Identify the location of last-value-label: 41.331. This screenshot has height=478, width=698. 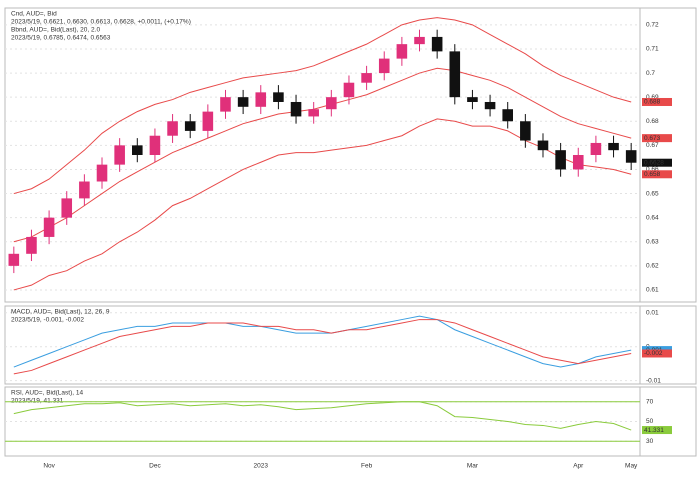
(654, 430).